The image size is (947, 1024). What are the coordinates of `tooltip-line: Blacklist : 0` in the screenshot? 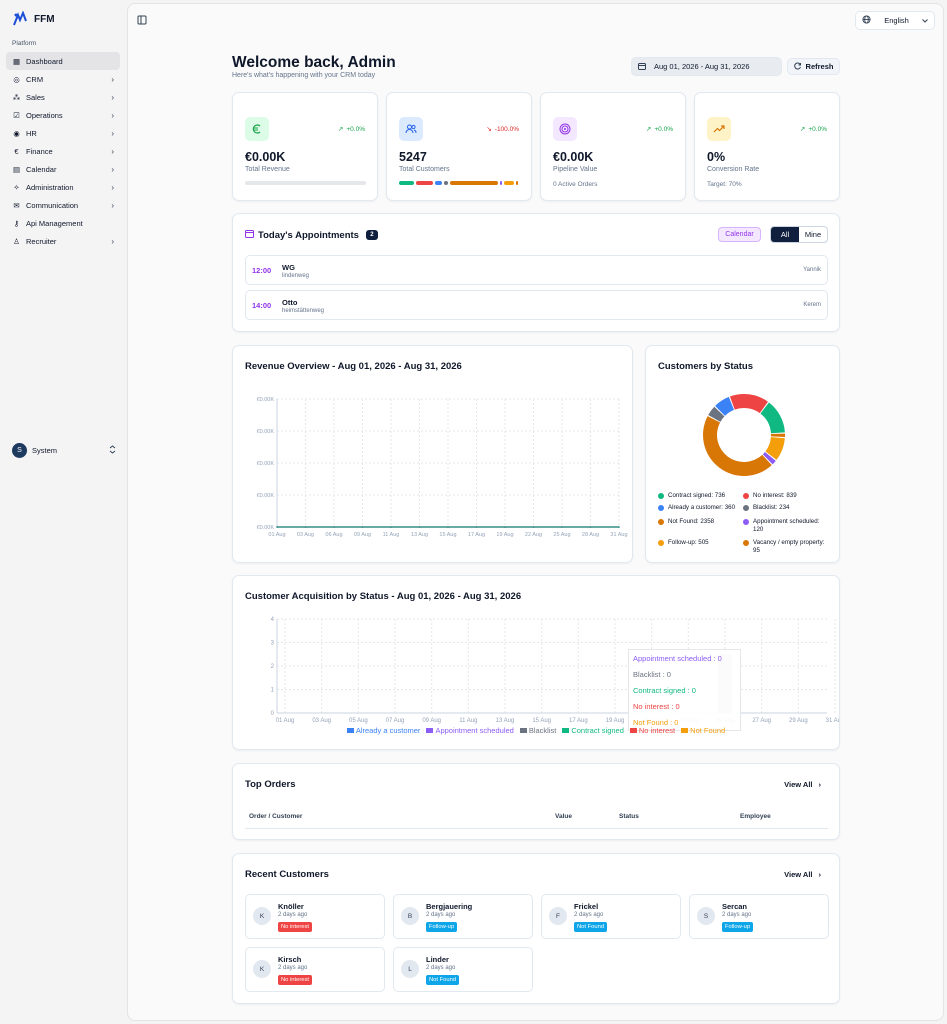 It's located at (652, 674).